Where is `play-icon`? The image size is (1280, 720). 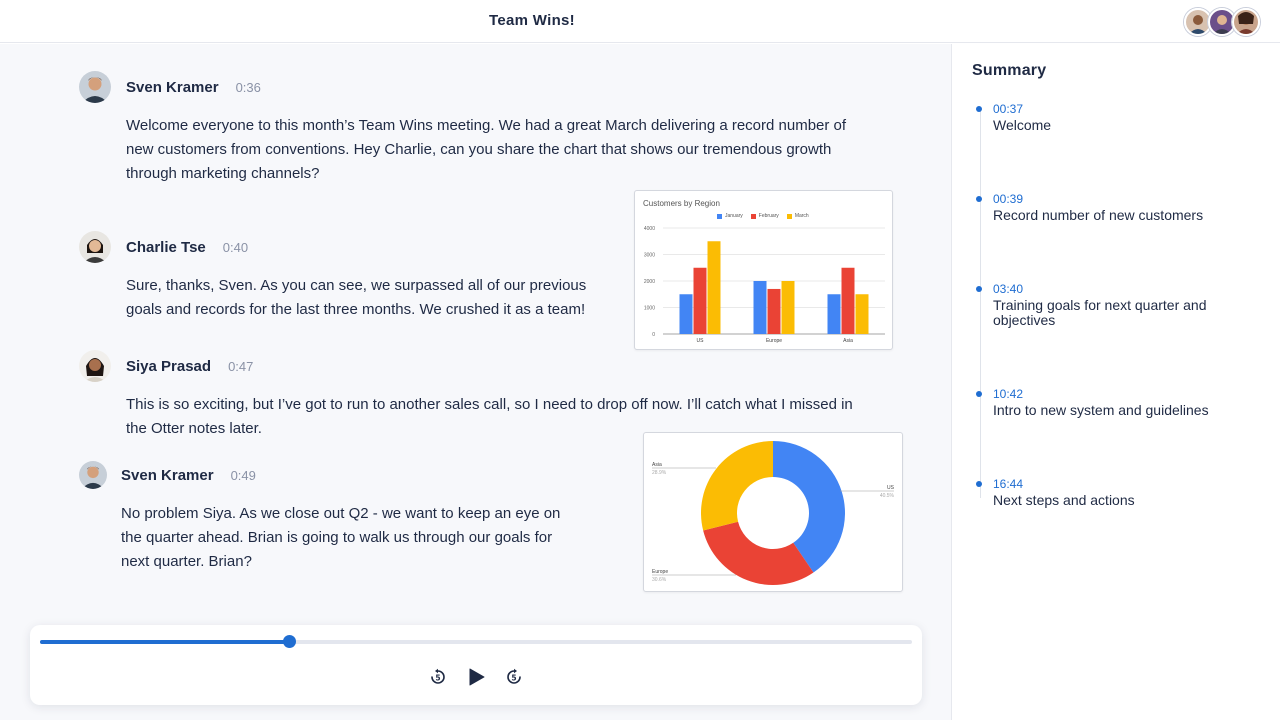
play-icon is located at coordinates (477, 677).